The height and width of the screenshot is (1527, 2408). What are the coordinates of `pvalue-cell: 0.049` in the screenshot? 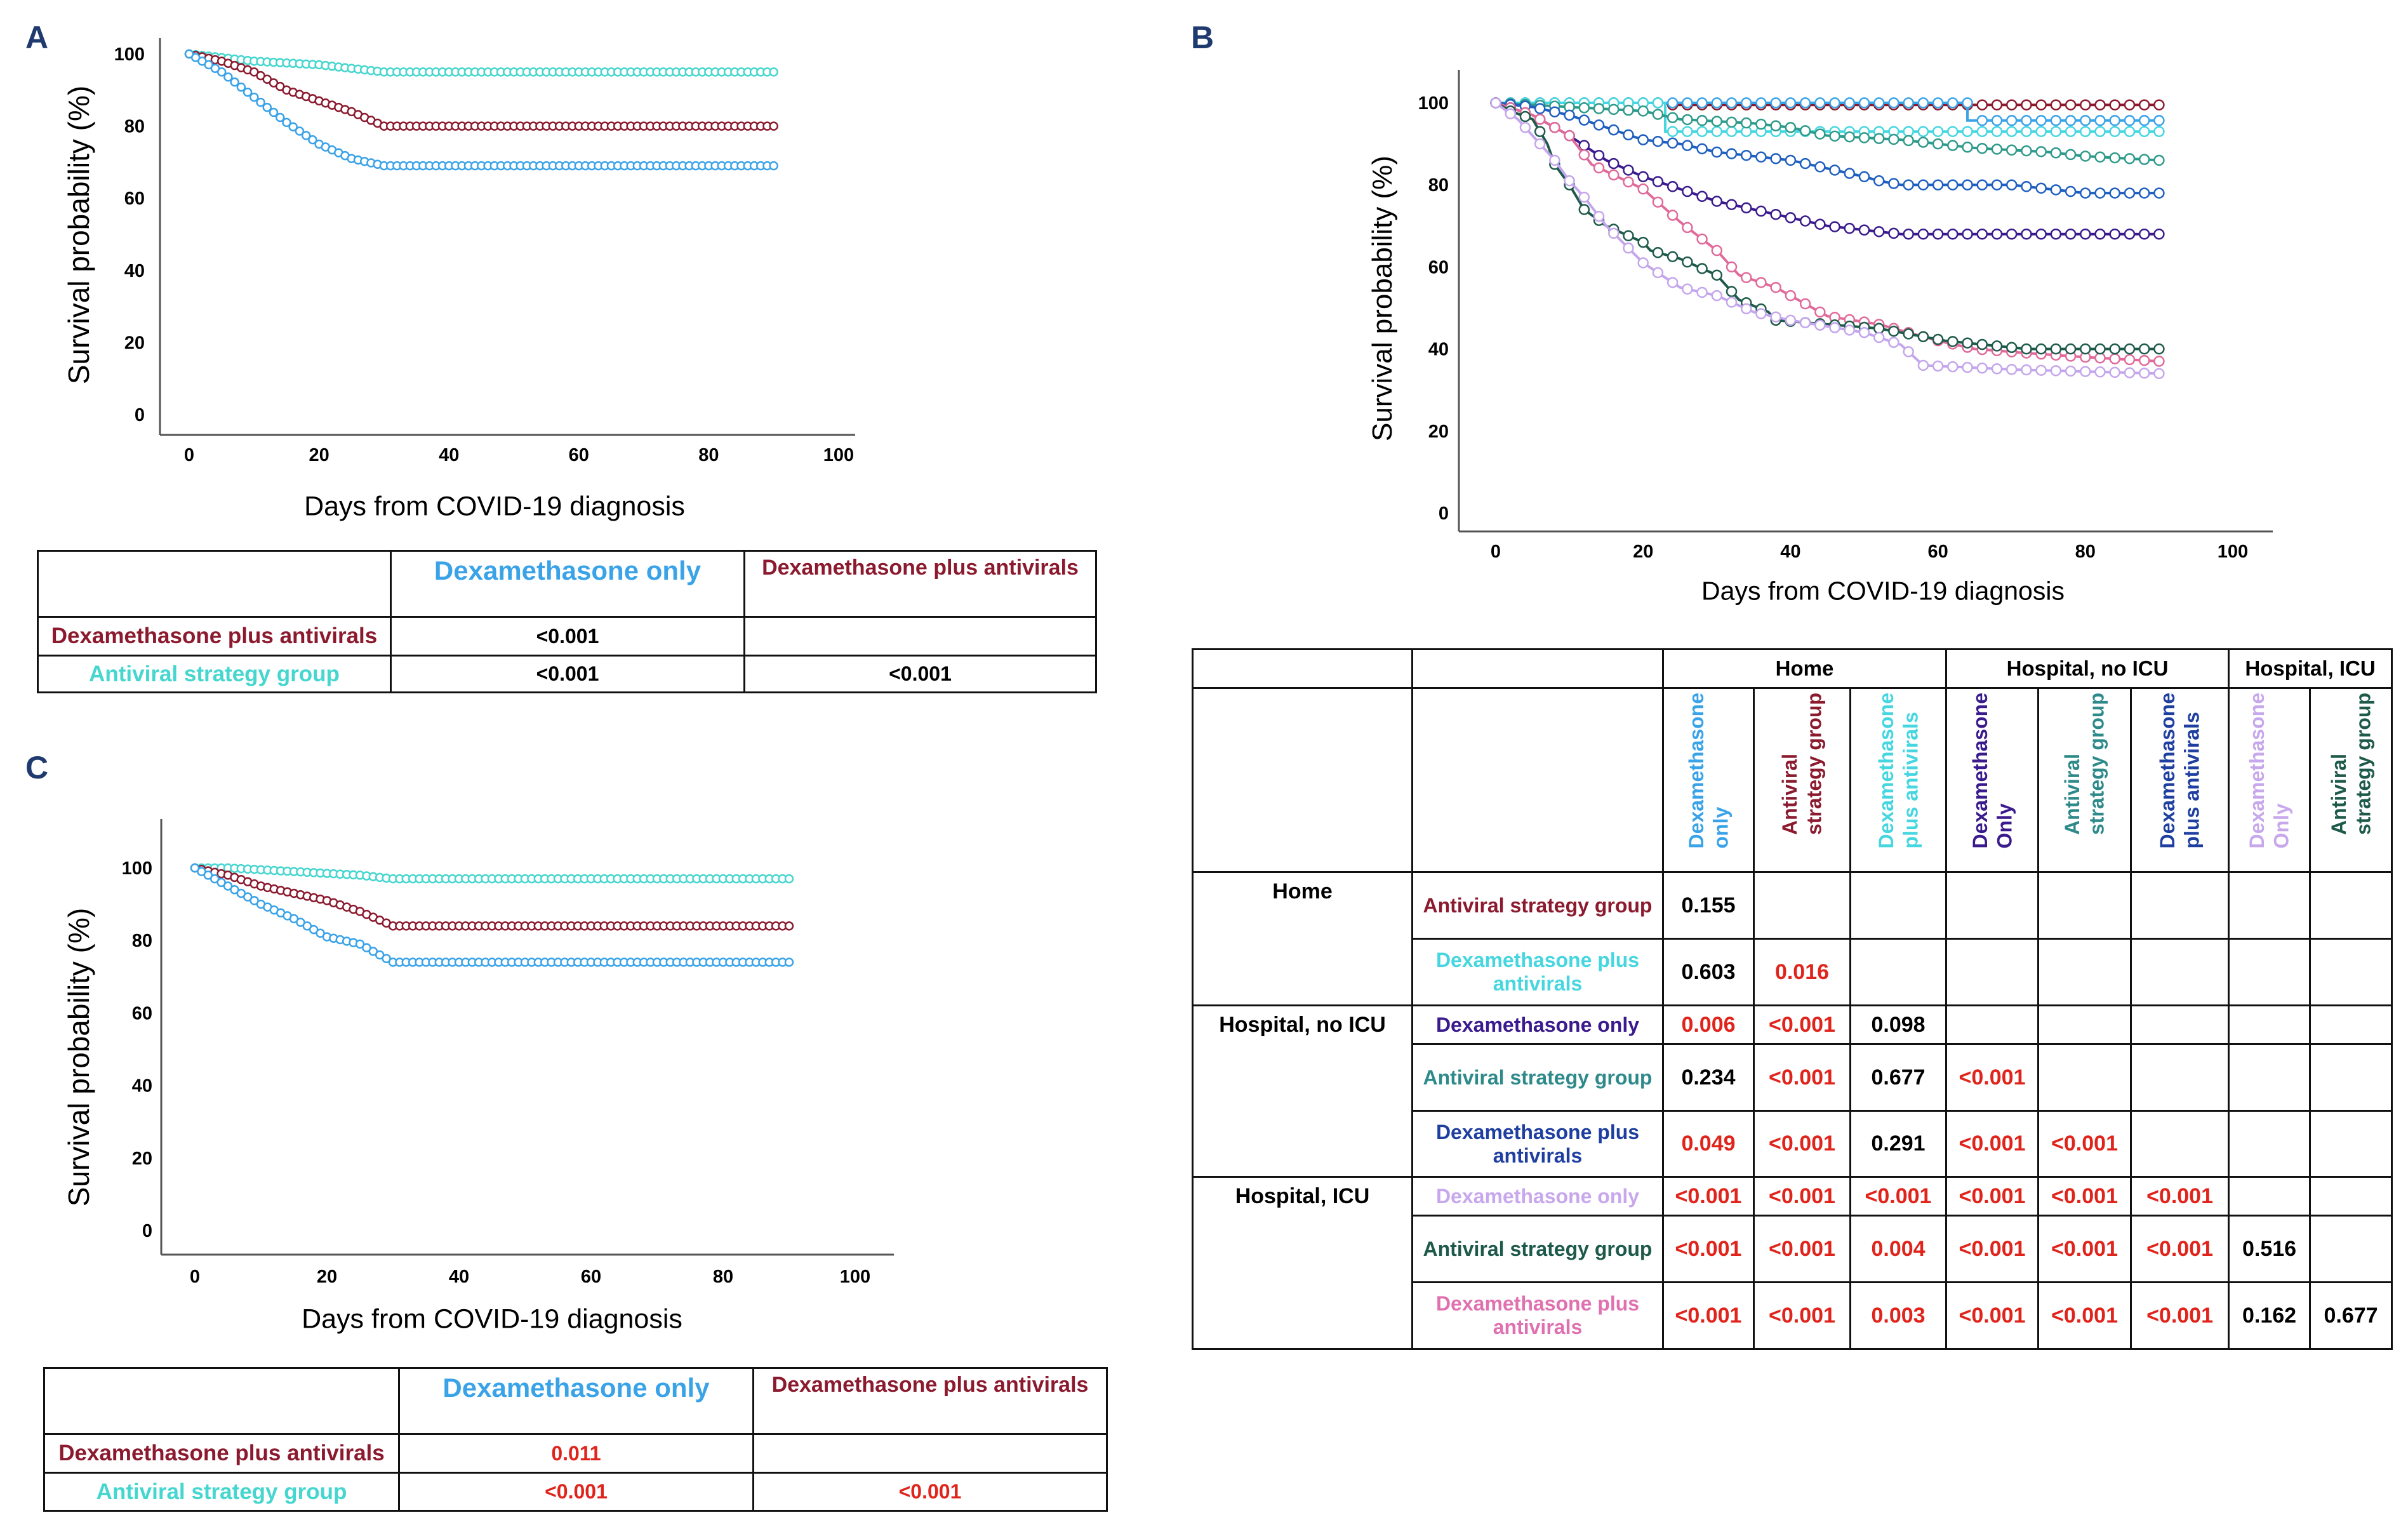 It's located at (1708, 1144).